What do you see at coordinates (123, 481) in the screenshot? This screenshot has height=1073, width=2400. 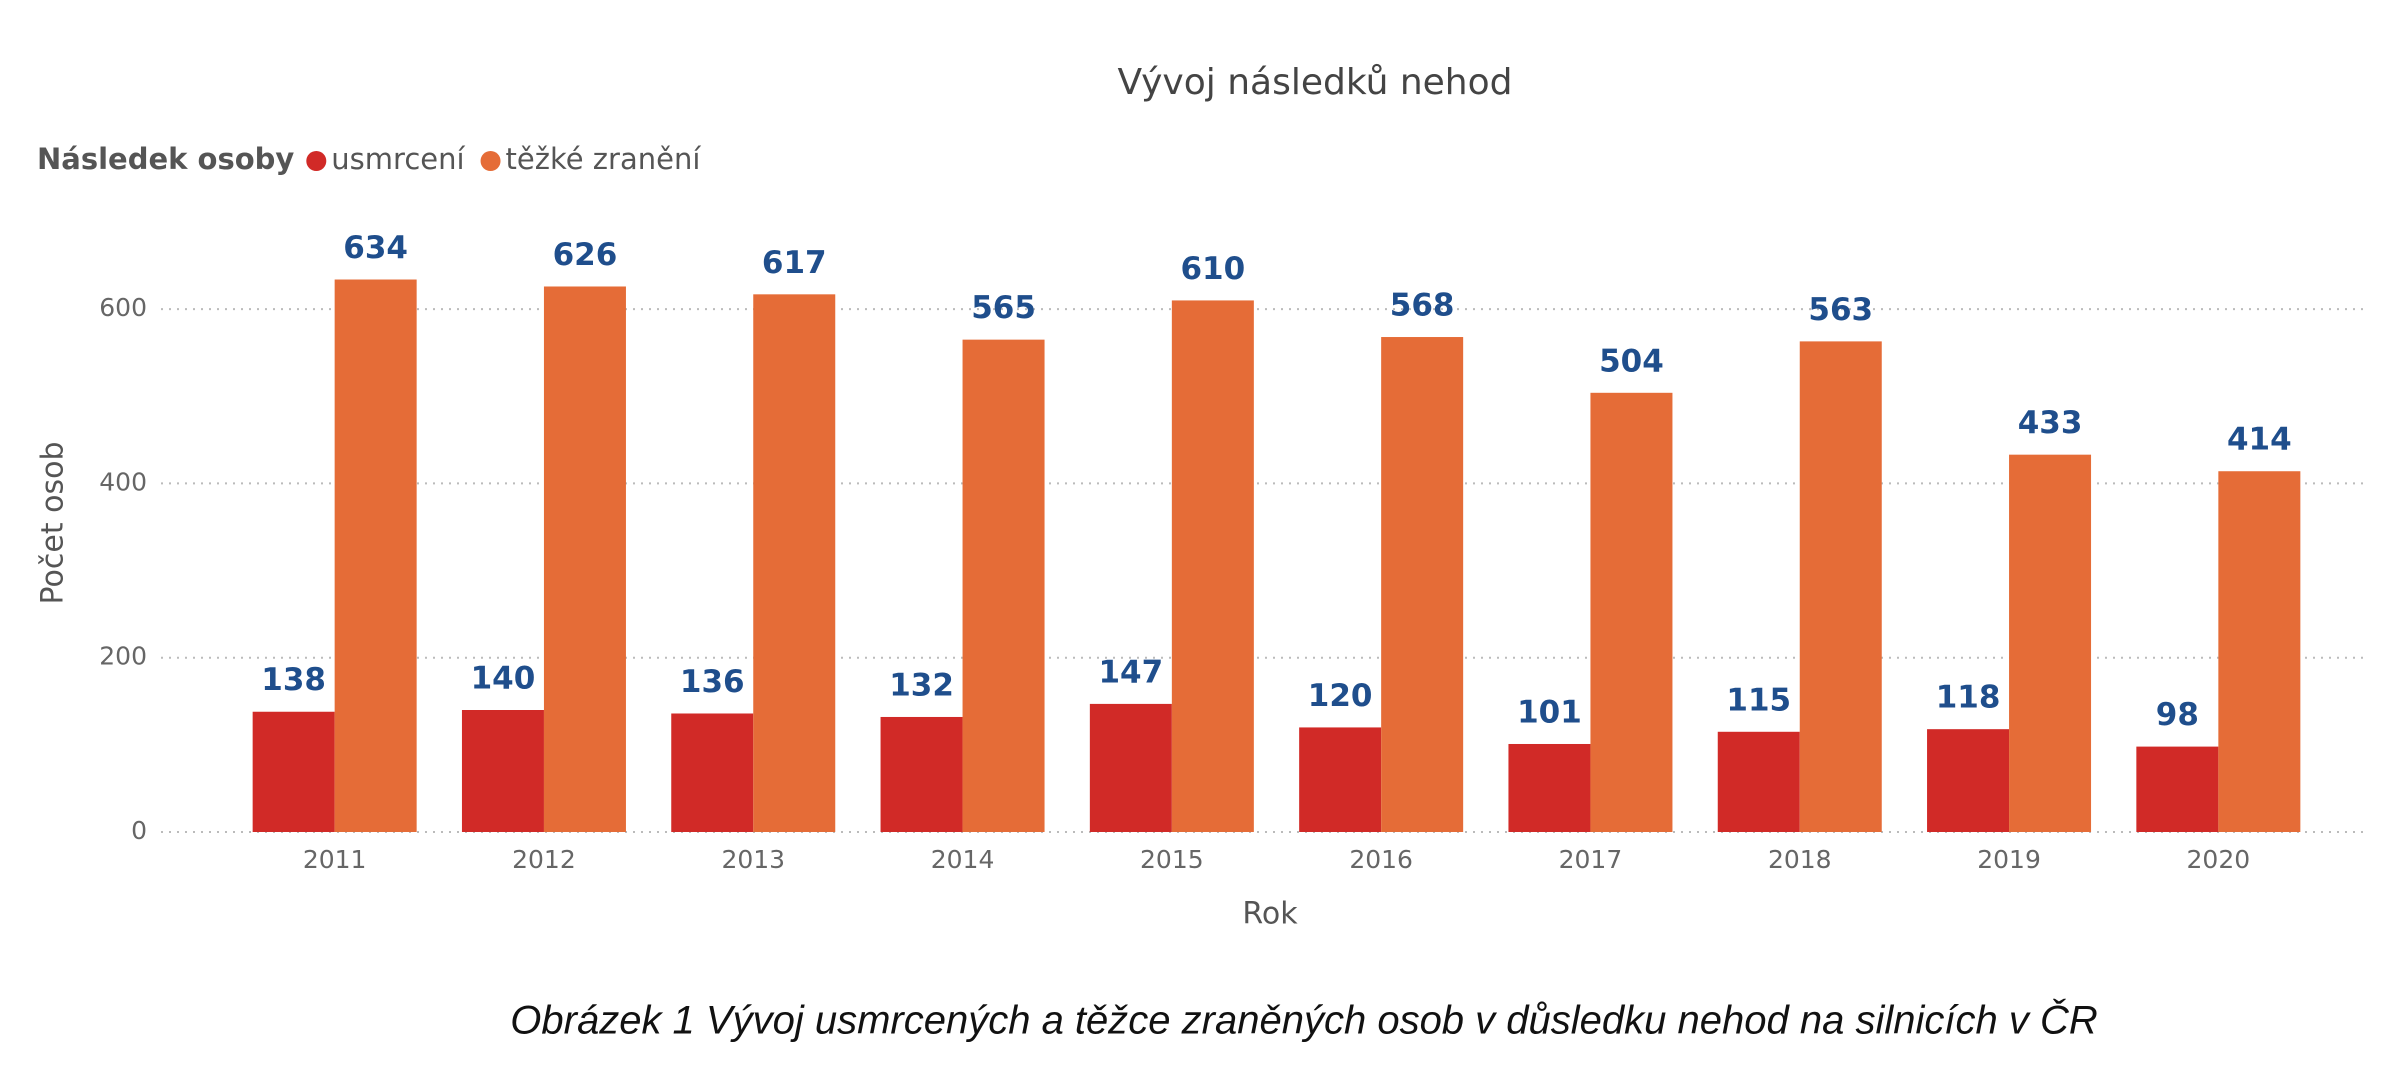 I see `y-tick-label: 400` at bounding box center [123, 481].